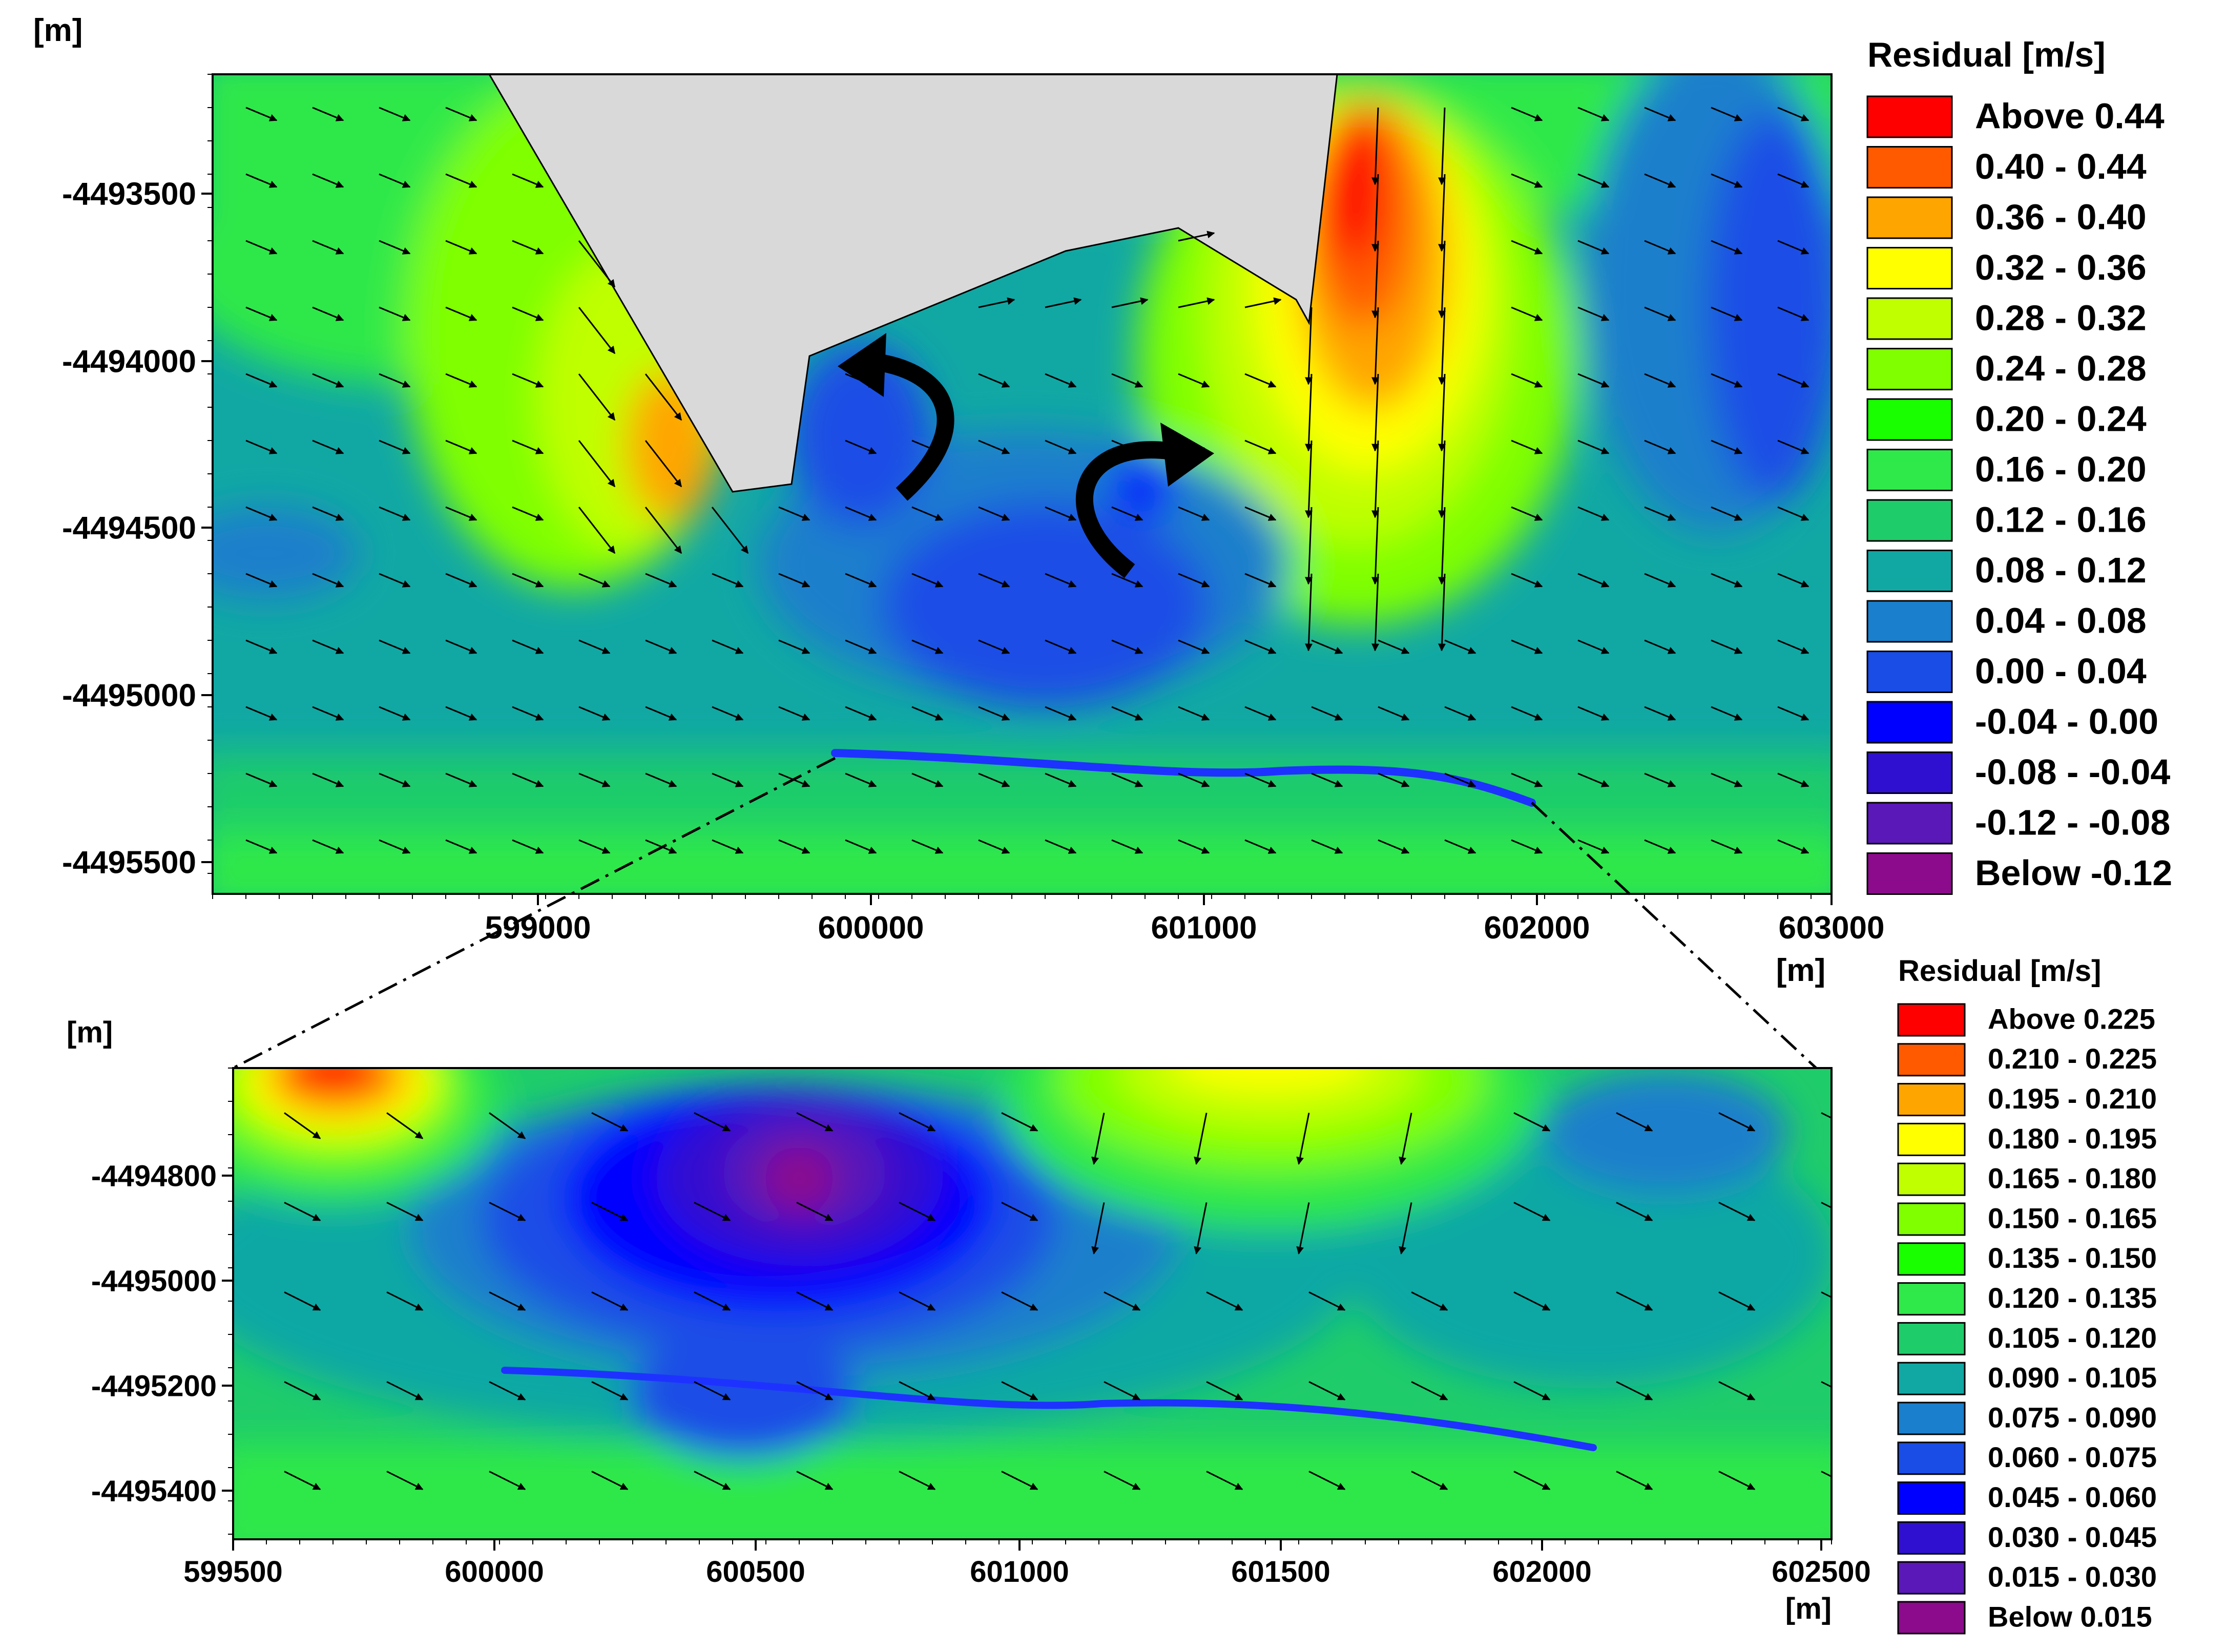 The image size is (2226, 1652). I want to click on legend-label: -0.08 - -0.04, so click(2072, 772).